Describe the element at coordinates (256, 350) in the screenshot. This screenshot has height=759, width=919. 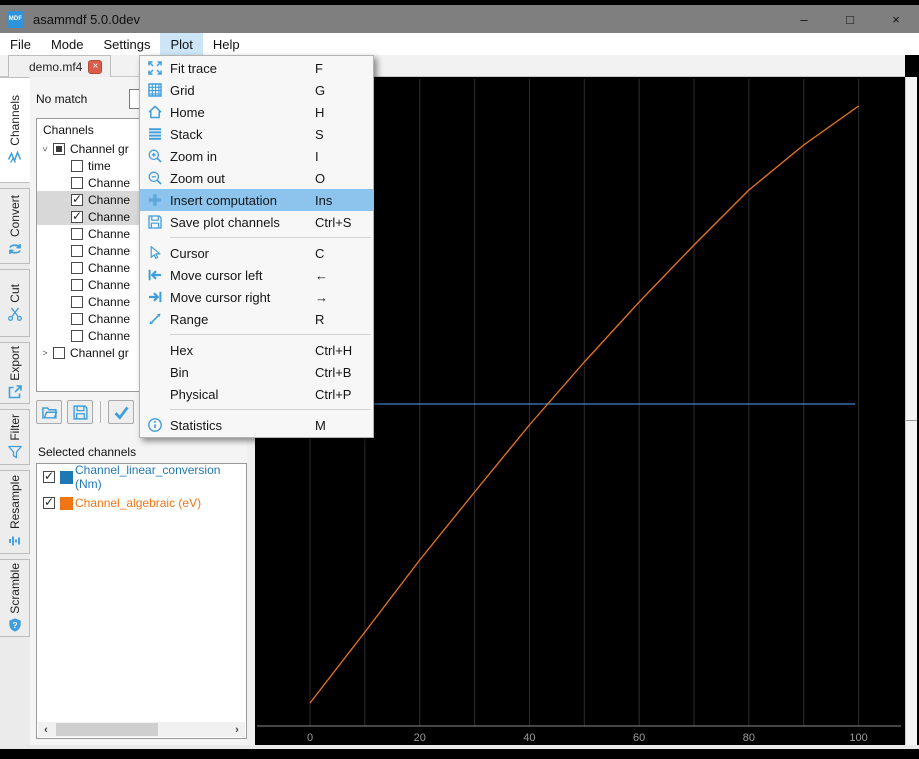
I see `menu-item-hex: Hex Ctrl+H` at that location.